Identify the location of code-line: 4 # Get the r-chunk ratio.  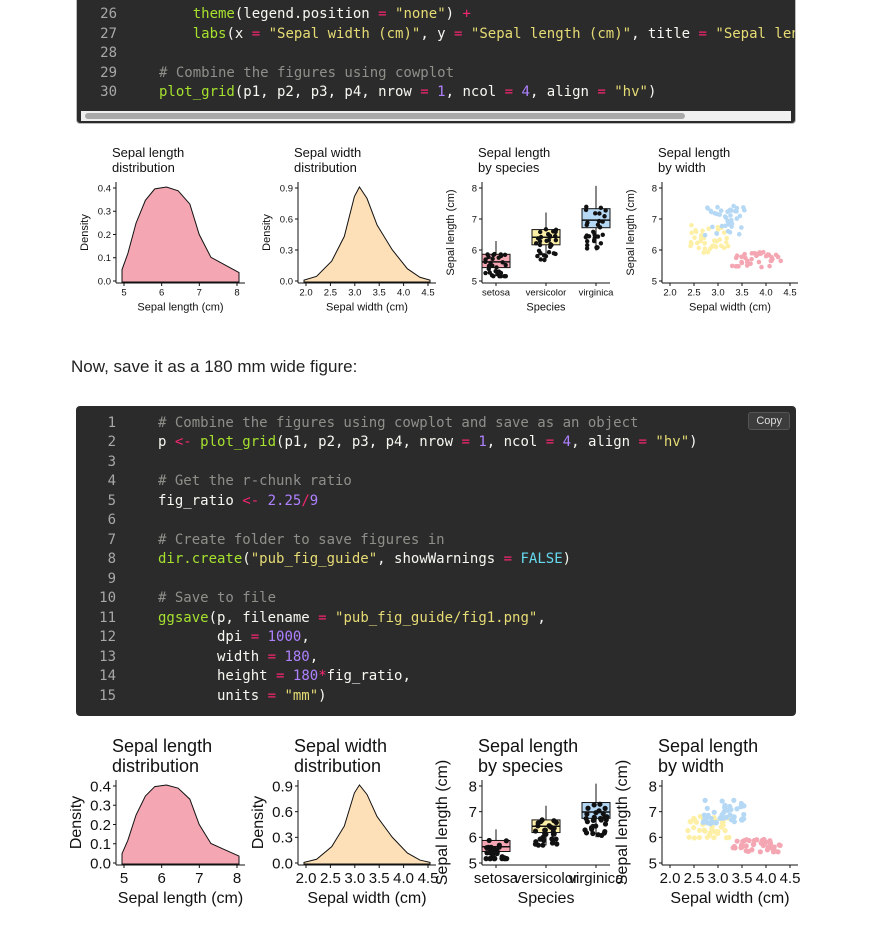
(436, 482).